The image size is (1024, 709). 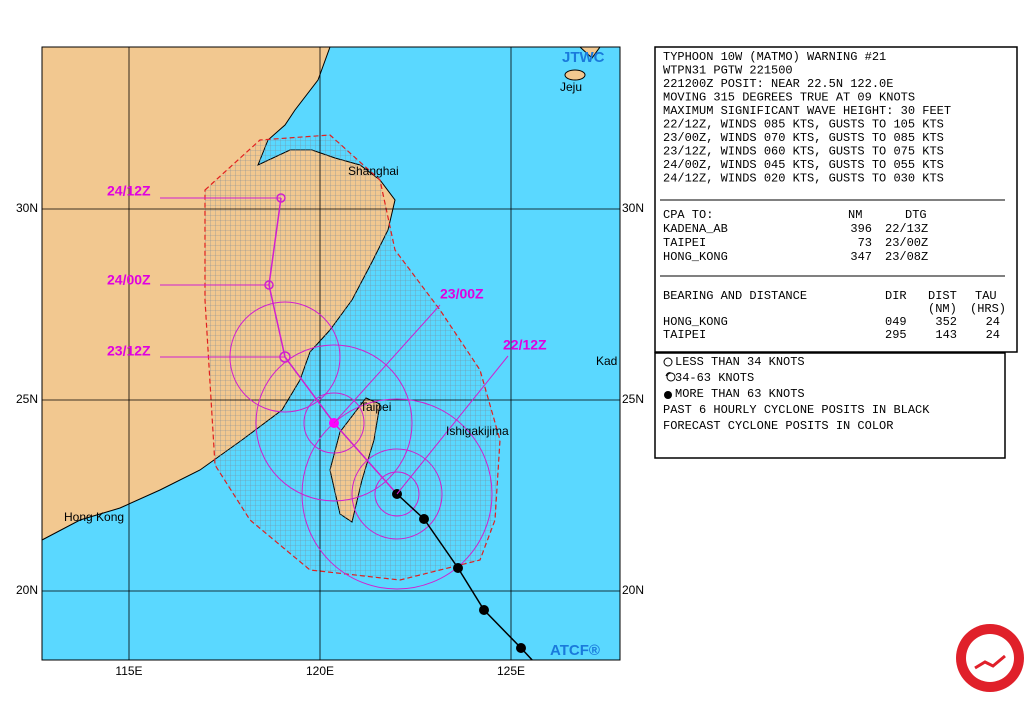 What do you see at coordinates (778, 426) in the screenshot?
I see `legend-item: FORECAST CYCLONE POSITS IN COLOR` at bounding box center [778, 426].